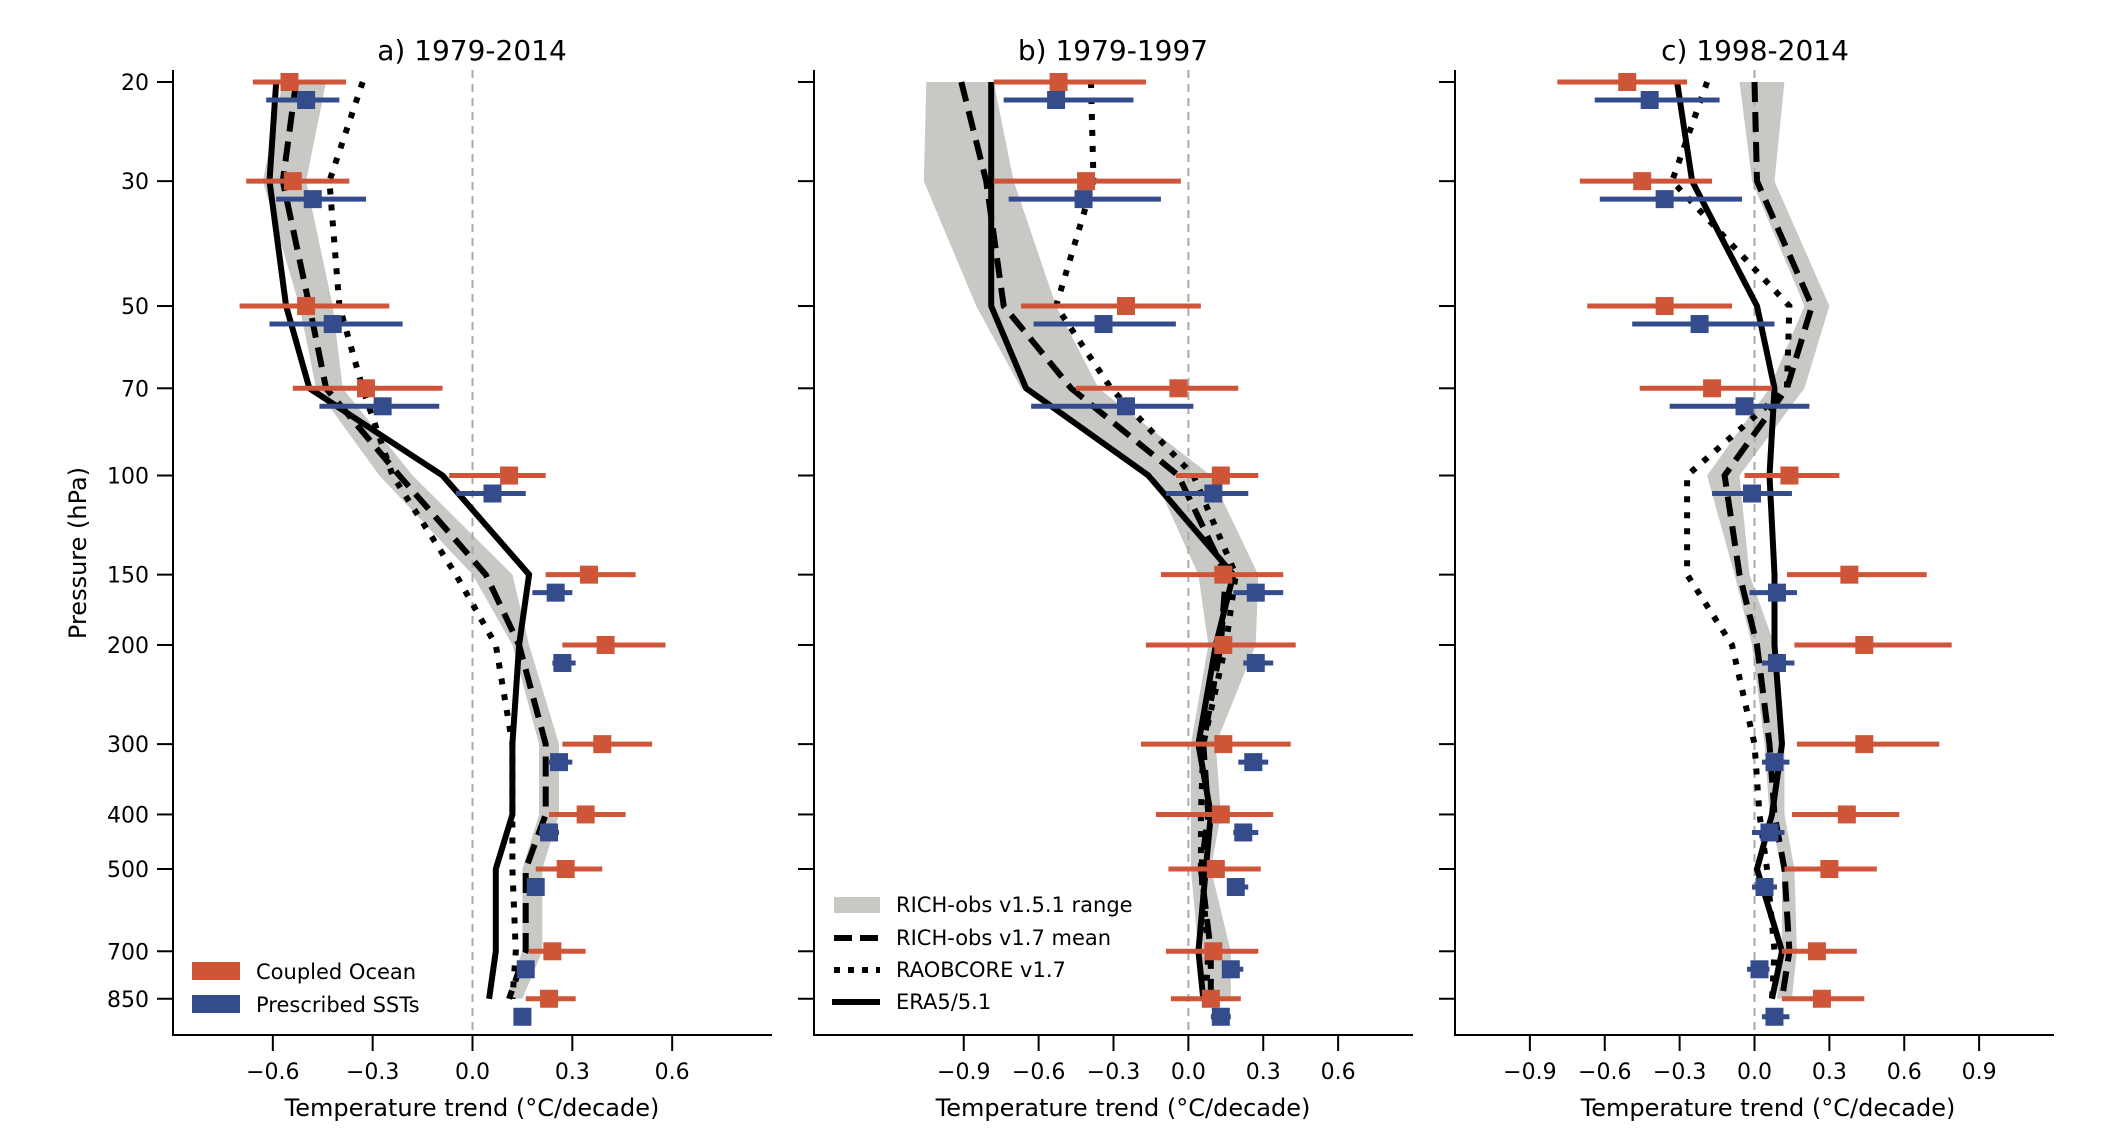 The width and height of the screenshot is (2126, 1146). Describe the element at coordinates (128, 815) in the screenshot. I see `y-tick-label: 400` at that location.